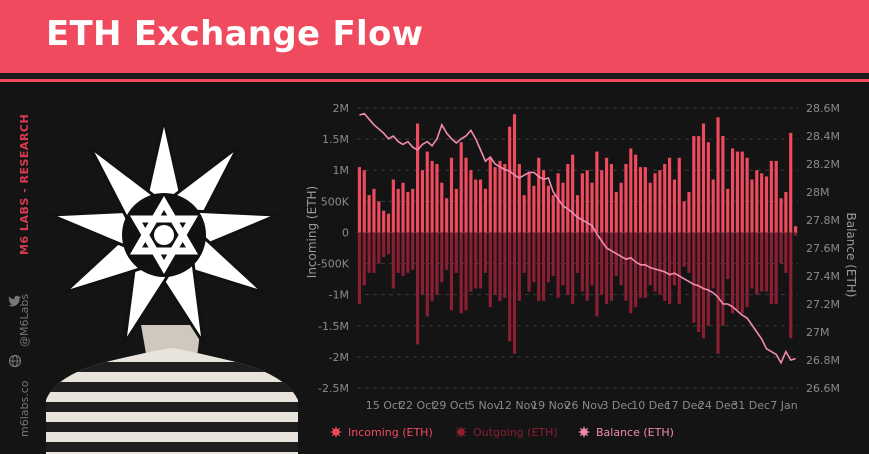  I want to click on header-accent-line, so click(434, 80).